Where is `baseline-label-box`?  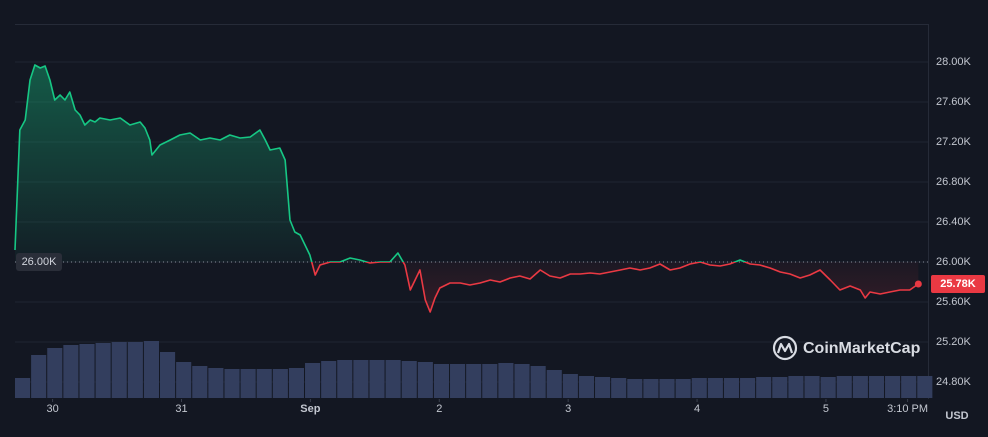 baseline-label-box is located at coordinates (39, 262).